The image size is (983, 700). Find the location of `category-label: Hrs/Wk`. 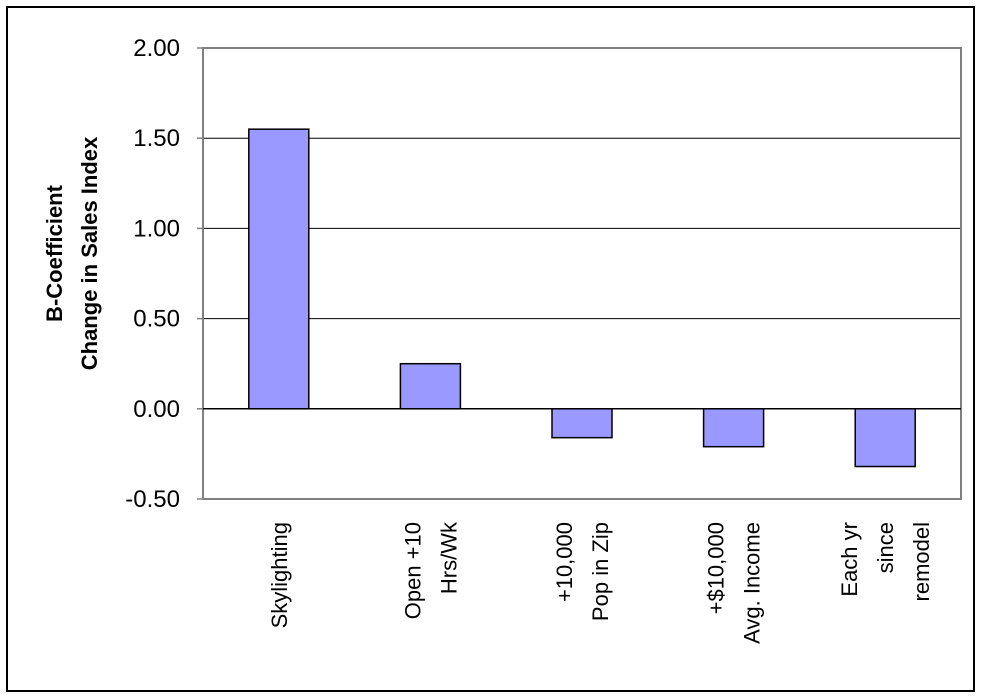

category-label: Hrs/Wk is located at coordinates (448, 557).